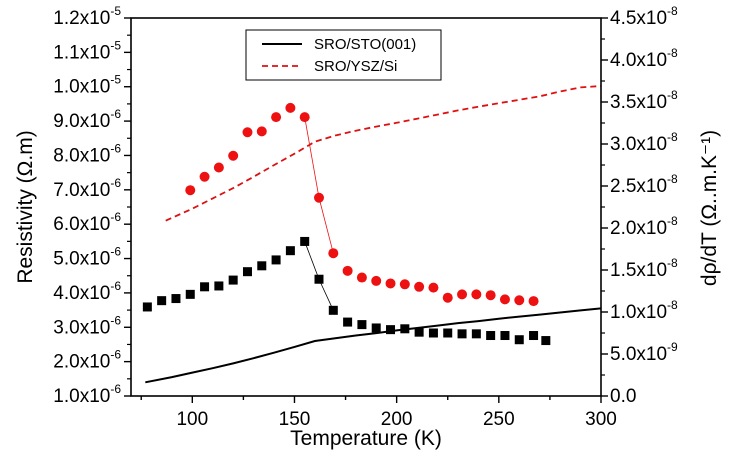 The image size is (734, 454). What do you see at coordinates (87, 85) in the screenshot?
I see `y-left-tick-label: 1.0x10⁻⁵` at bounding box center [87, 85].